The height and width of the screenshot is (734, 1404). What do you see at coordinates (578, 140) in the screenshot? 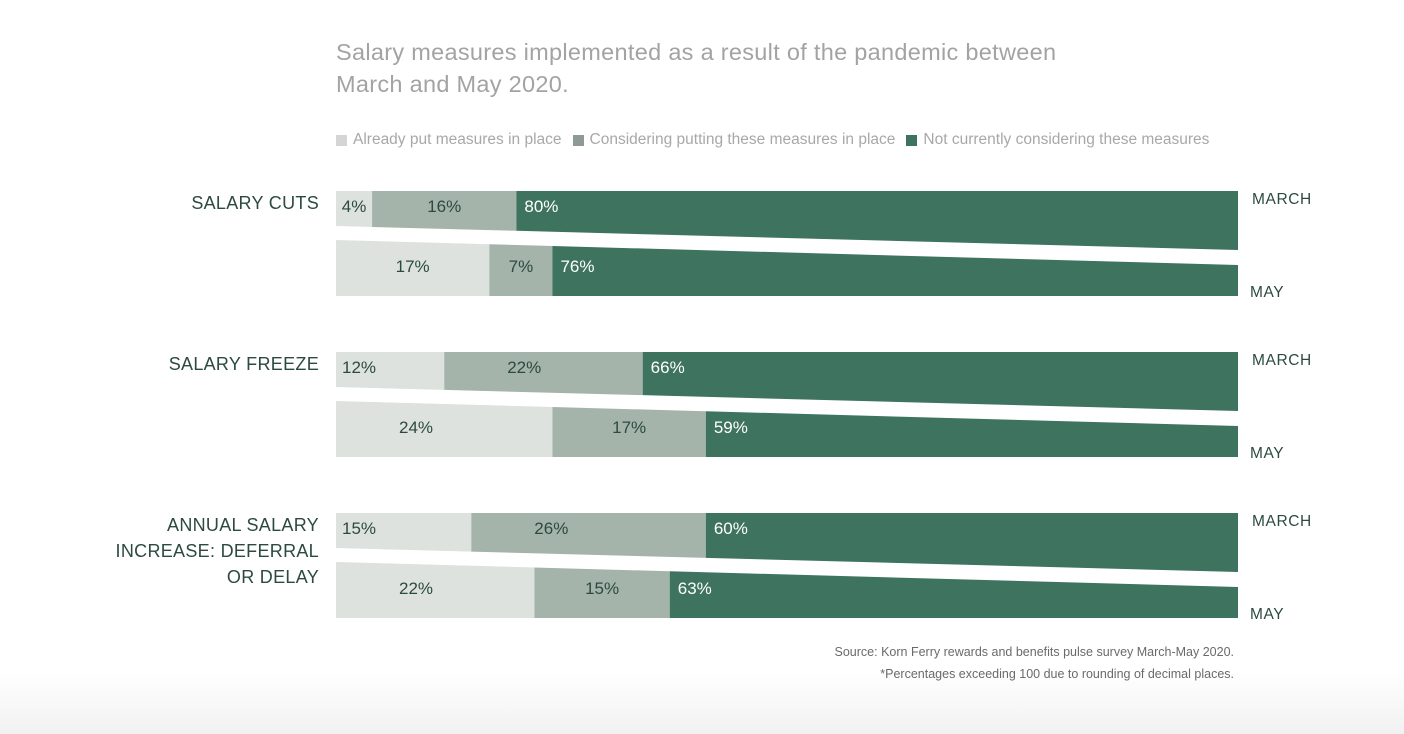
I see `legend-swatch-considering` at bounding box center [578, 140].